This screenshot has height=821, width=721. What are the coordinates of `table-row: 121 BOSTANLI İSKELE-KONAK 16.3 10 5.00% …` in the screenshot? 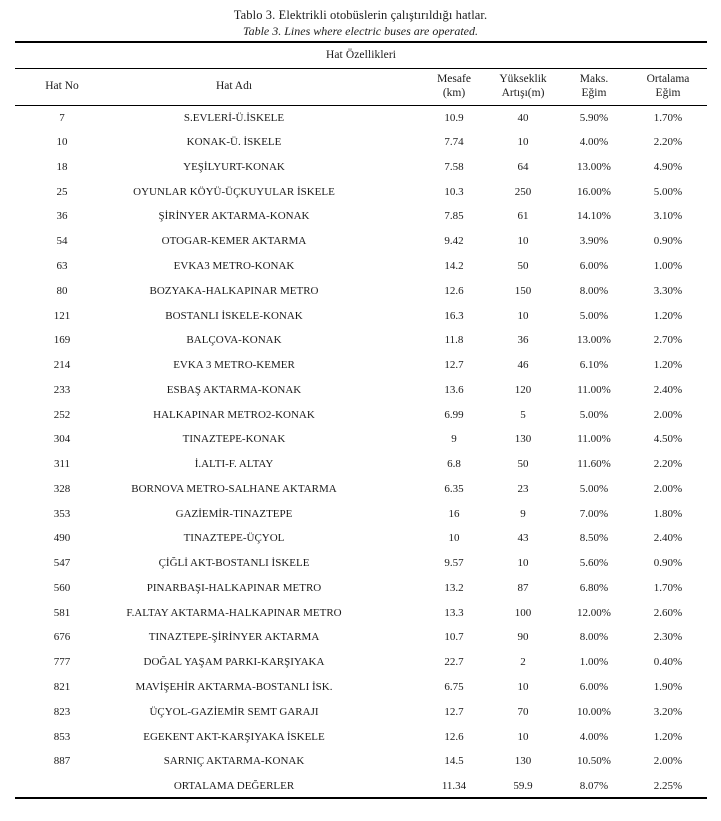 It's located at (361, 315).